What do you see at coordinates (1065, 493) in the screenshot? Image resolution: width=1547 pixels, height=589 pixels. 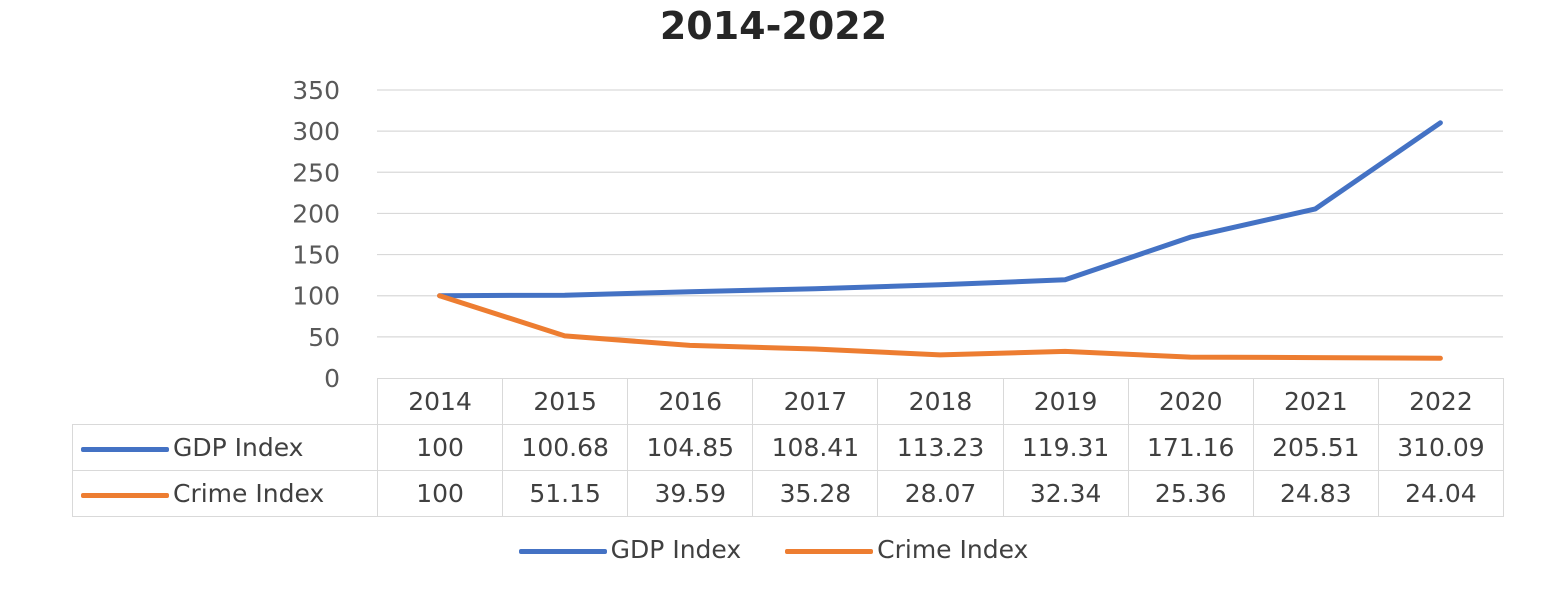 I see `data-label: 32.34` at bounding box center [1065, 493].